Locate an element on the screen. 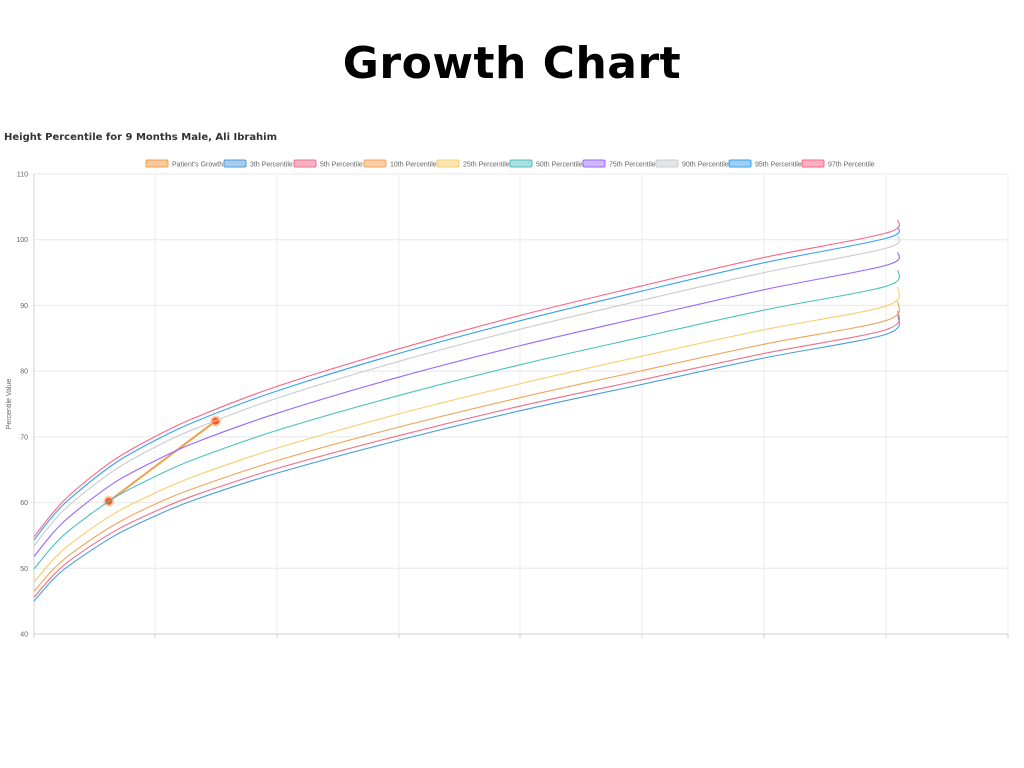 The width and height of the screenshot is (1024, 768). y-tick-label: 80 is located at coordinates (24, 372).